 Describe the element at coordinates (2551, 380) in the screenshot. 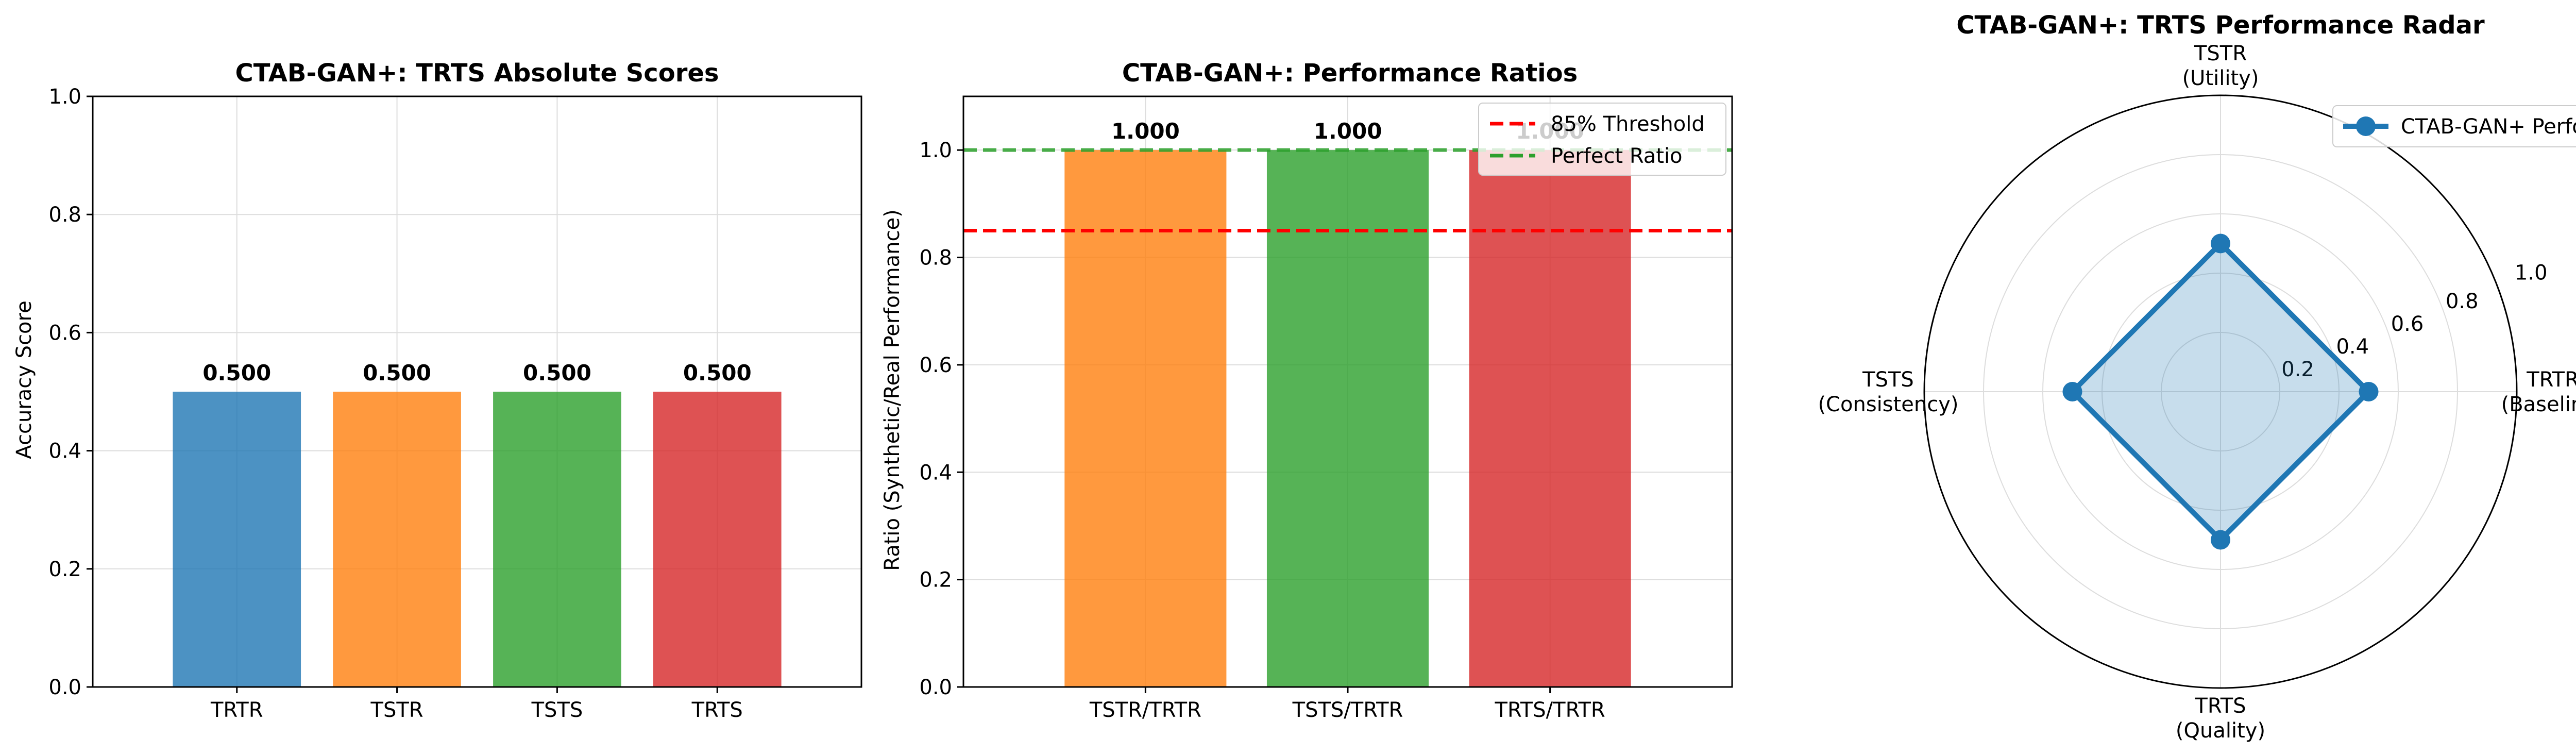

I see `radar-axis-label-trtr: TRTR` at that location.